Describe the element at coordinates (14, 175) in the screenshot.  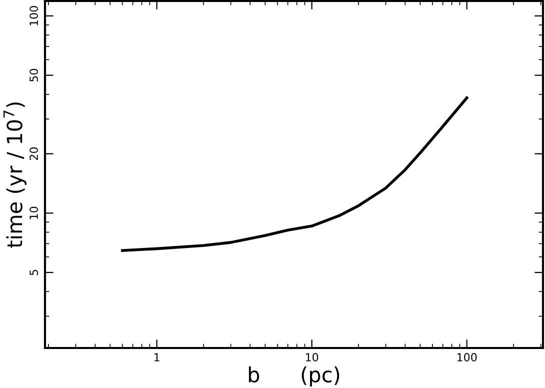
I see `y-axis-title: time (yr / 10$^{7}$)` at that location.